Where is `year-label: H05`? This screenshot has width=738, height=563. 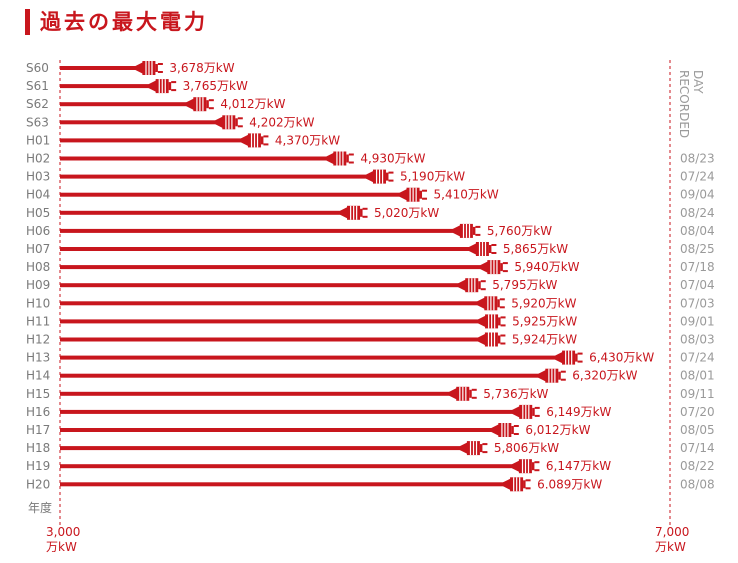 year-label: H05 is located at coordinates (38, 213).